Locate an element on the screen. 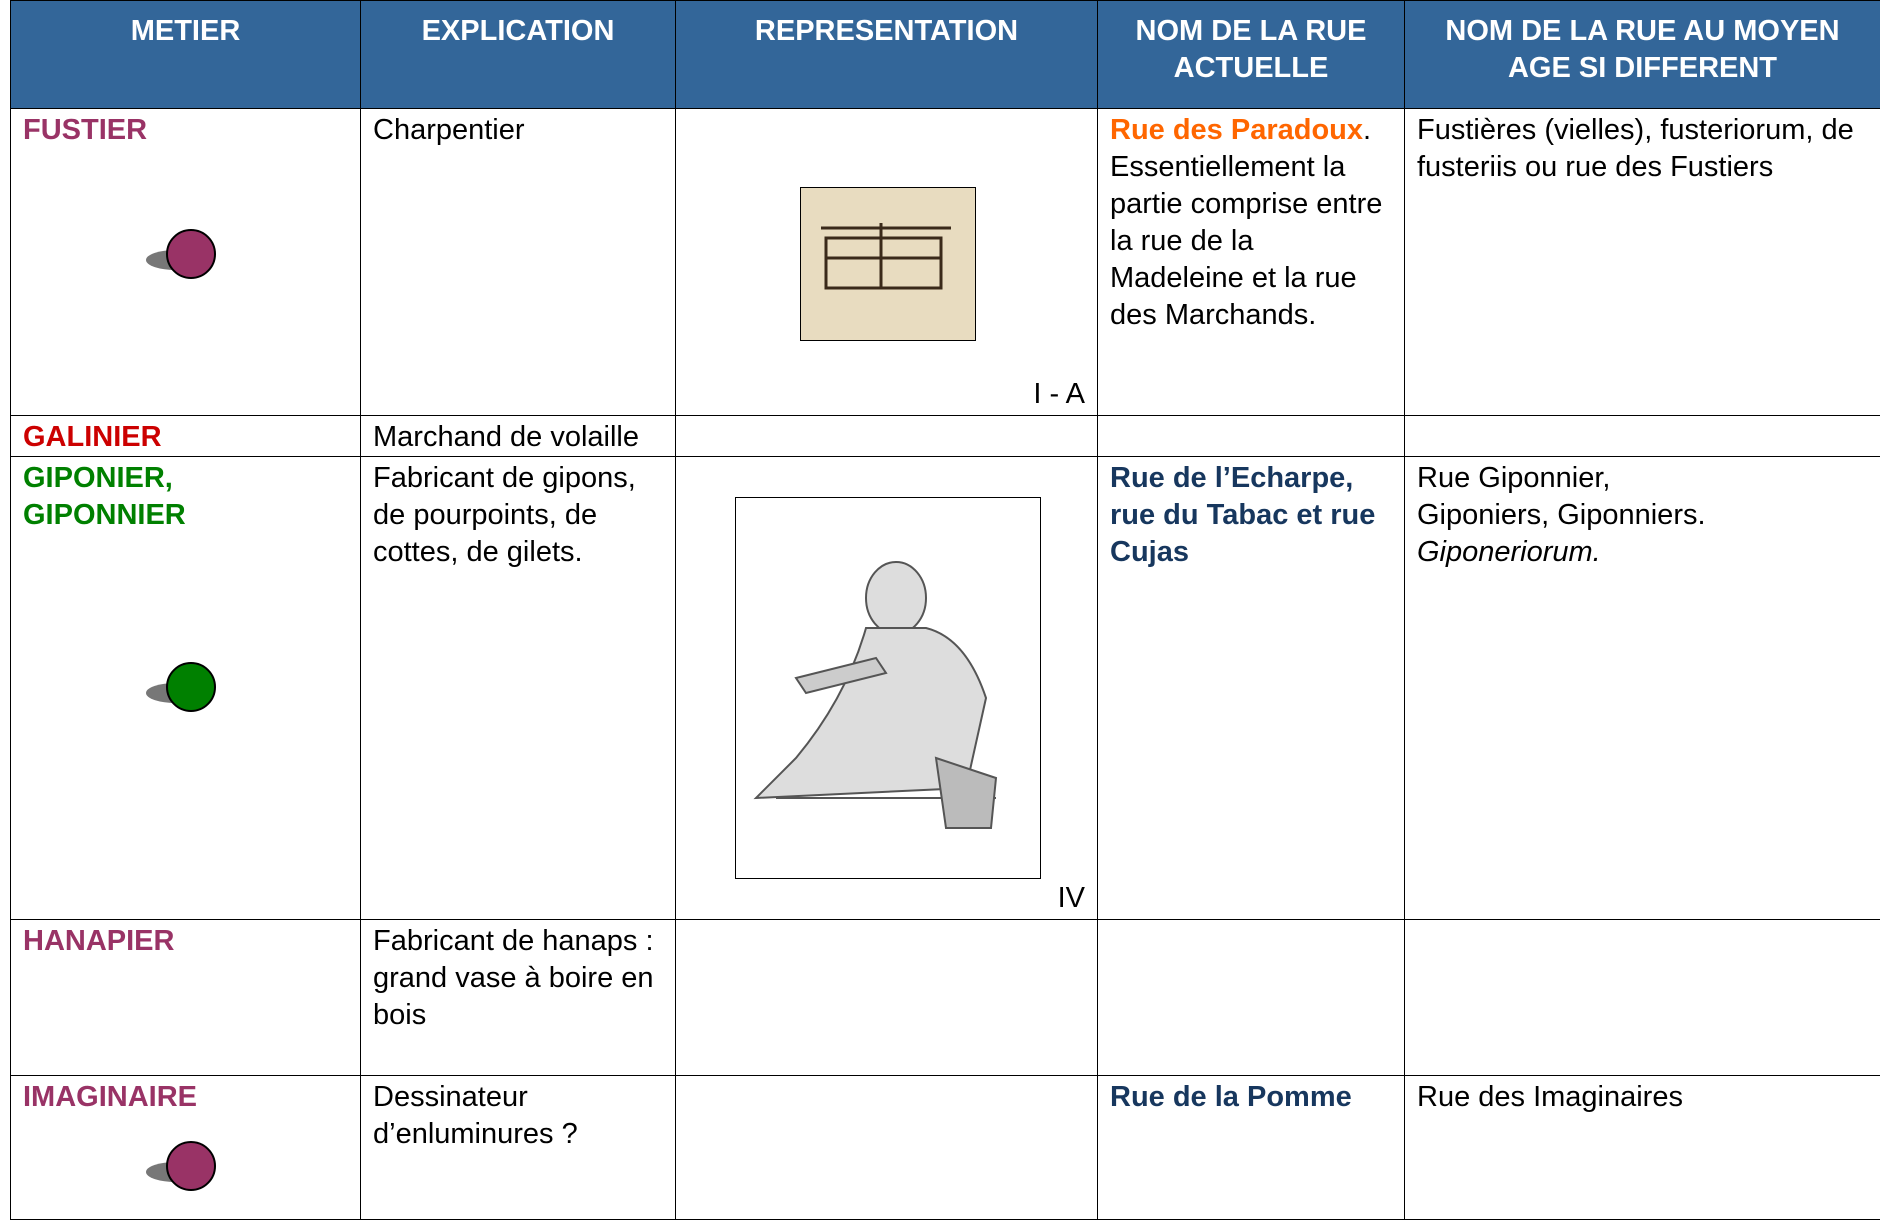 Image resolution: width=1880 pixels, height=1220 pixels. explication: Dessinateur d’enluminures ? is located at coordinates (475, 1115).